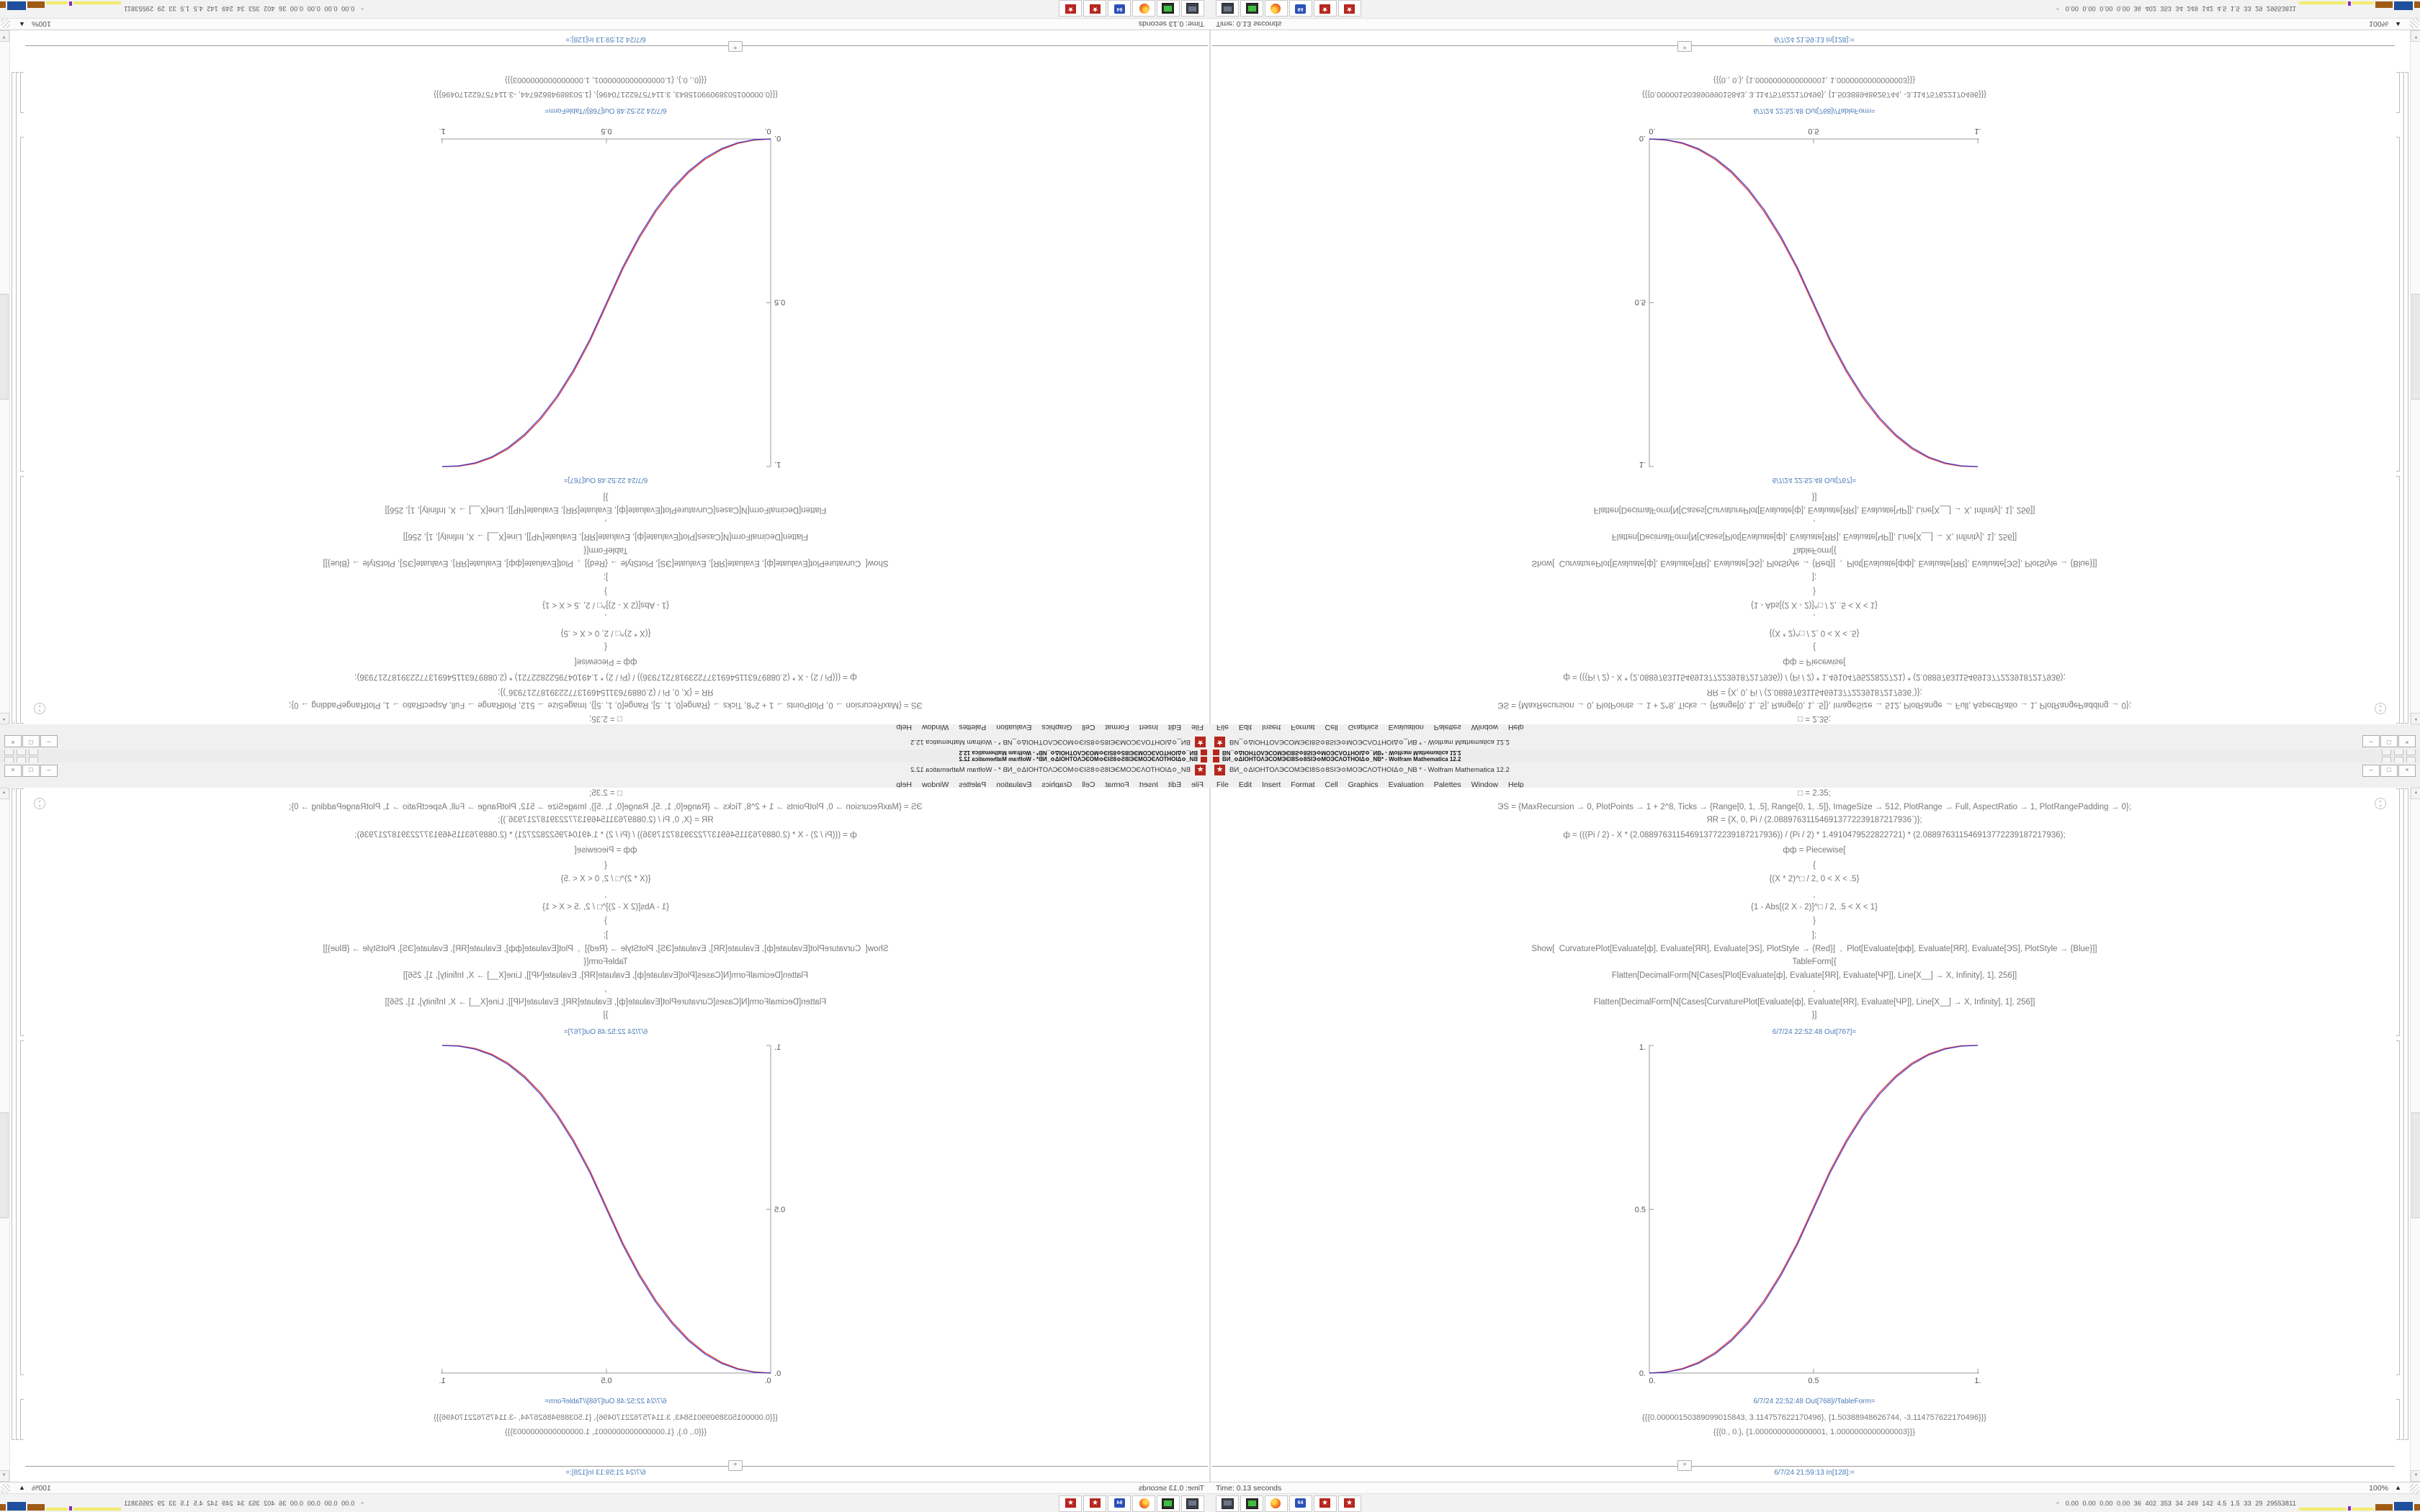  I want to click on close-button: ×, so click(13, 741).